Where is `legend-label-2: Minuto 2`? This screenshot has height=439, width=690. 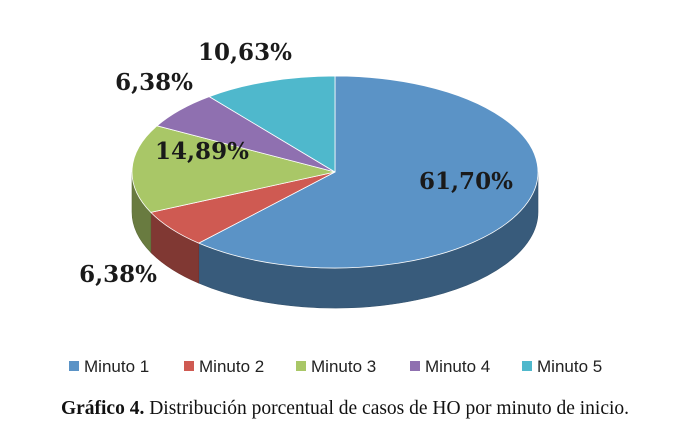
legend-label-2: Minuto 2 is located at coordinates (231, 366).